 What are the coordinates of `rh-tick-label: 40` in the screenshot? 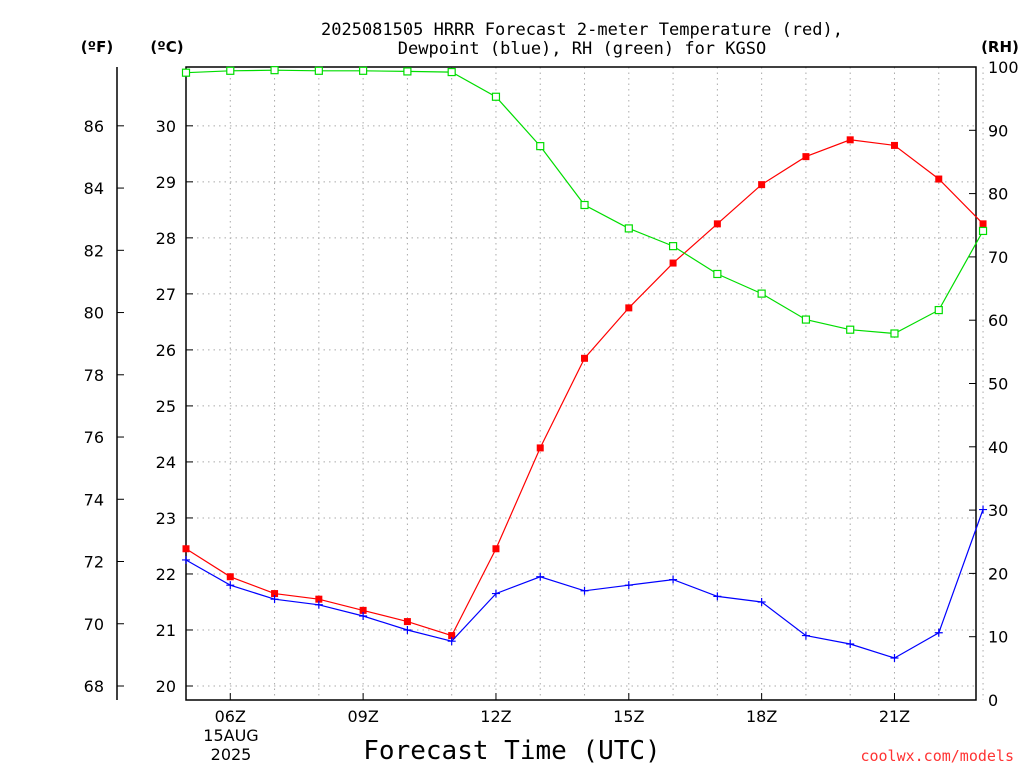 It's located at (998, 447).